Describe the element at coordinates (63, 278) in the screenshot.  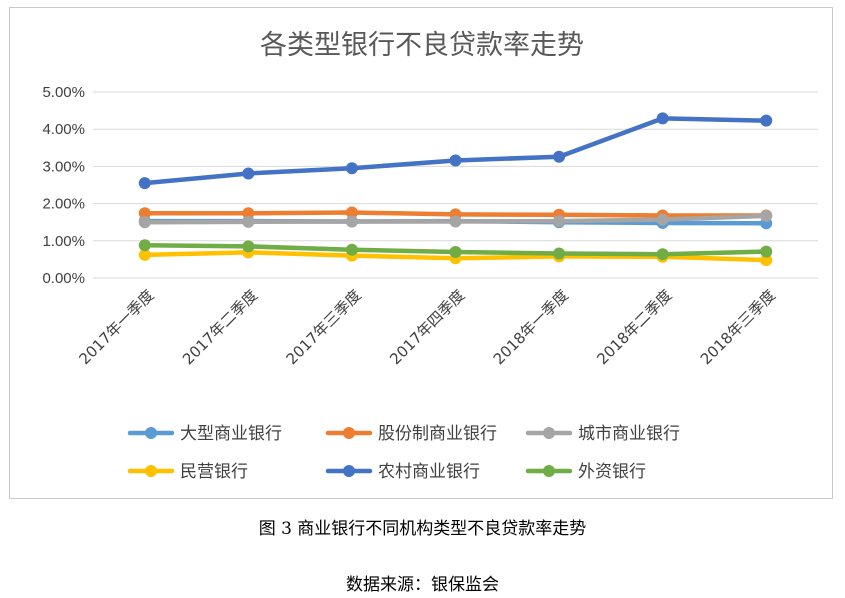
I see `y-tick-label: 0.00%` at that location.